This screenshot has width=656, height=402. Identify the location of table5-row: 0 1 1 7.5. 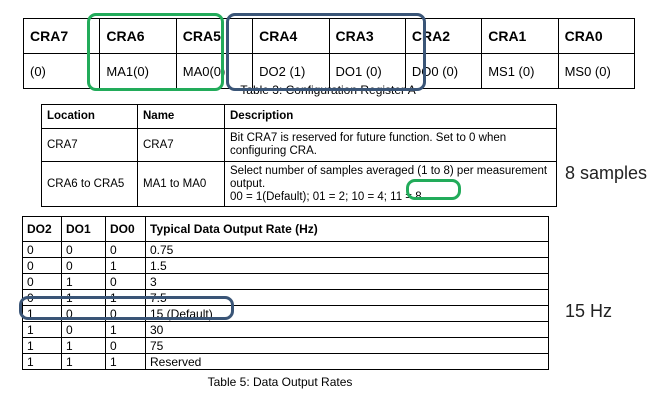
(285, 297).